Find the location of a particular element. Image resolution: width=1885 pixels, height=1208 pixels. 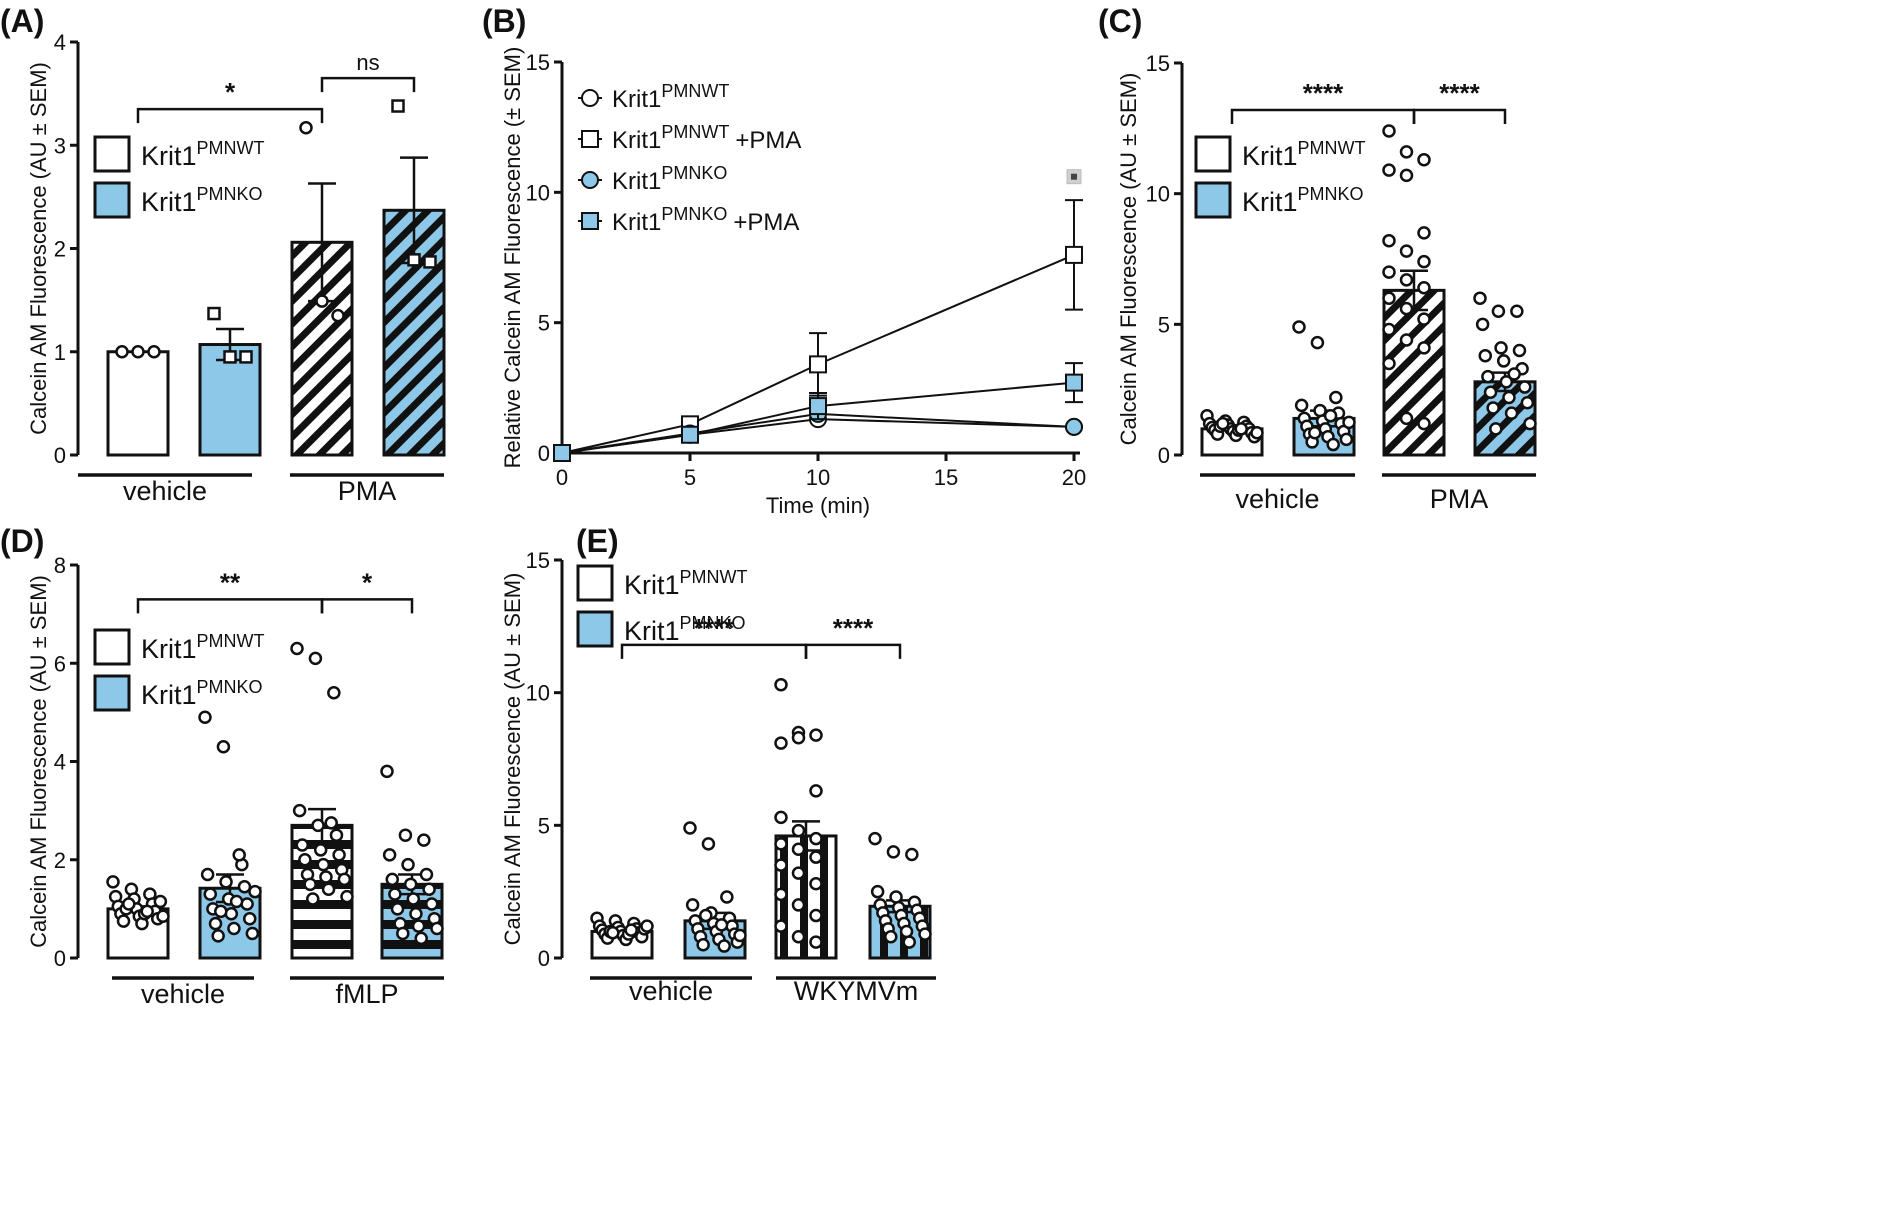

panel-label: (E) is located at coordinates (597, 541).